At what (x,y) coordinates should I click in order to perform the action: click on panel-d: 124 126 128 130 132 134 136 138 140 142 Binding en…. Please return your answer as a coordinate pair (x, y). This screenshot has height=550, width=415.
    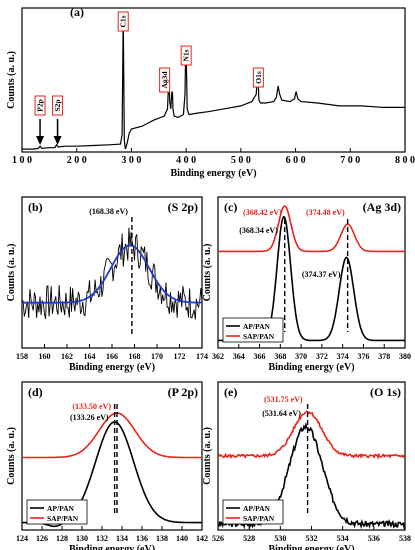
    Looking at the image, I should click on (107, 465).